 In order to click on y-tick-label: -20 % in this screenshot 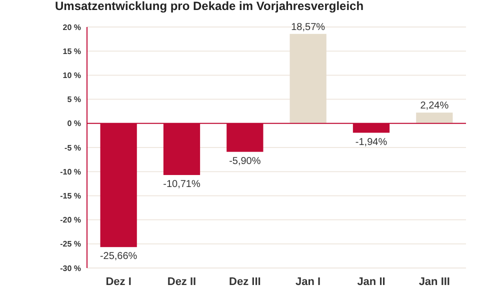, I will do `click(70, 220)`.